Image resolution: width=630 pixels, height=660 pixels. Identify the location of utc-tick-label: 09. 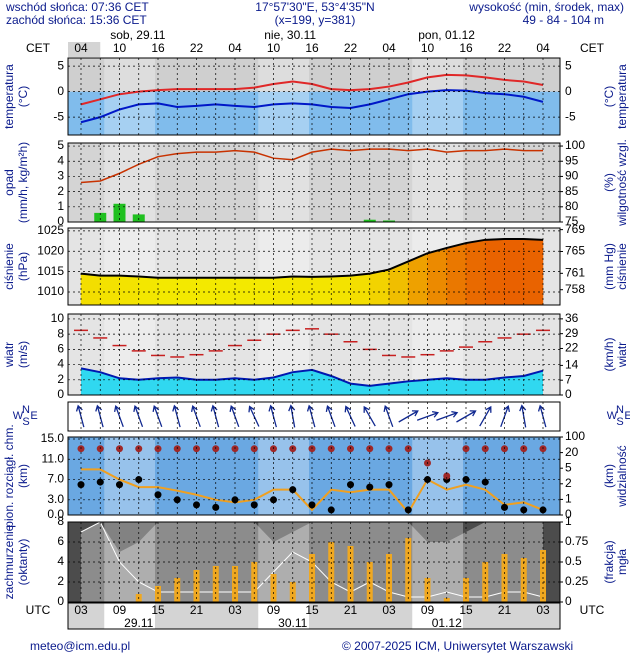
(428, 610).